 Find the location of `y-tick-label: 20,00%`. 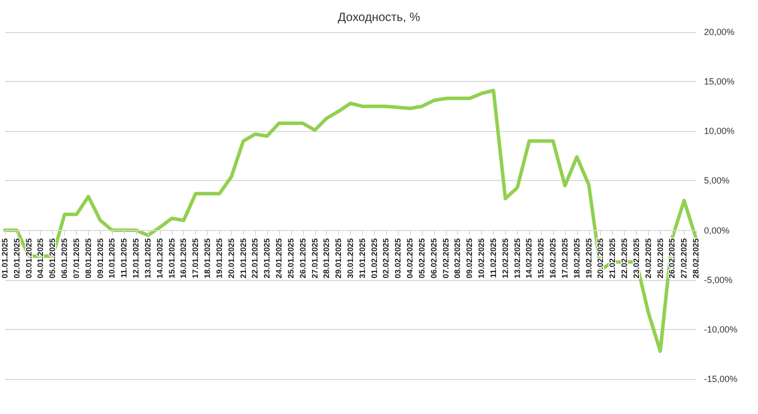

y-tick-label: 20,00% is located at coordinates (719, 32).